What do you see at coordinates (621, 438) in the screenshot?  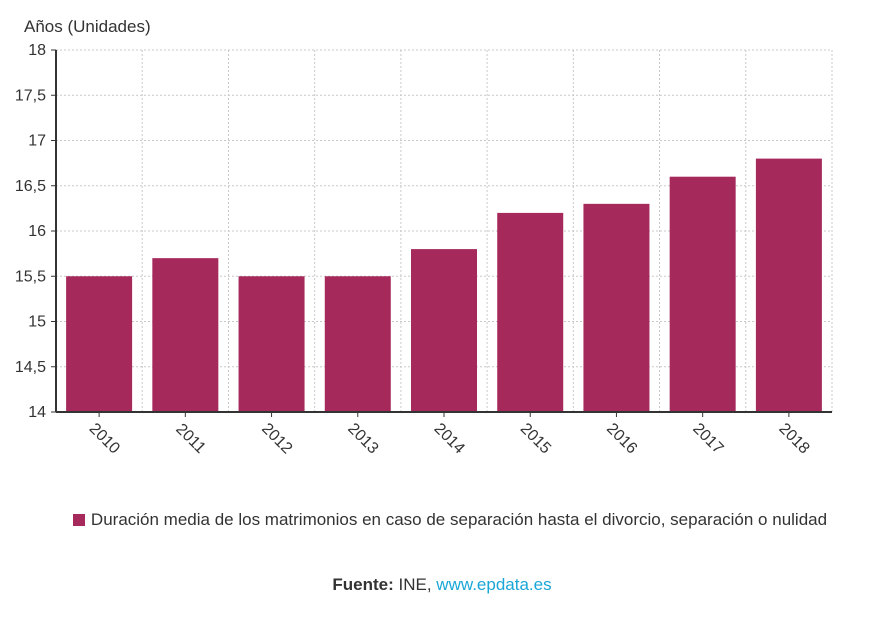 I see `x-tick-label: 2016` at bounding box center [621, 438].